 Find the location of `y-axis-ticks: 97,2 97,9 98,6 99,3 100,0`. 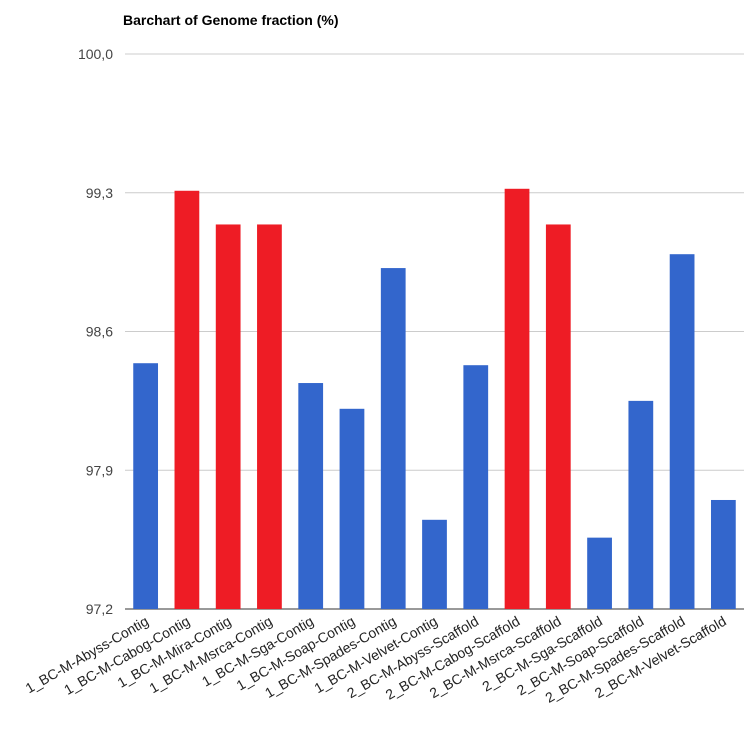

y-axis-ticks: 97,2 97,9 98,6 99,3 100,0 is located at coordinates (95, 331).